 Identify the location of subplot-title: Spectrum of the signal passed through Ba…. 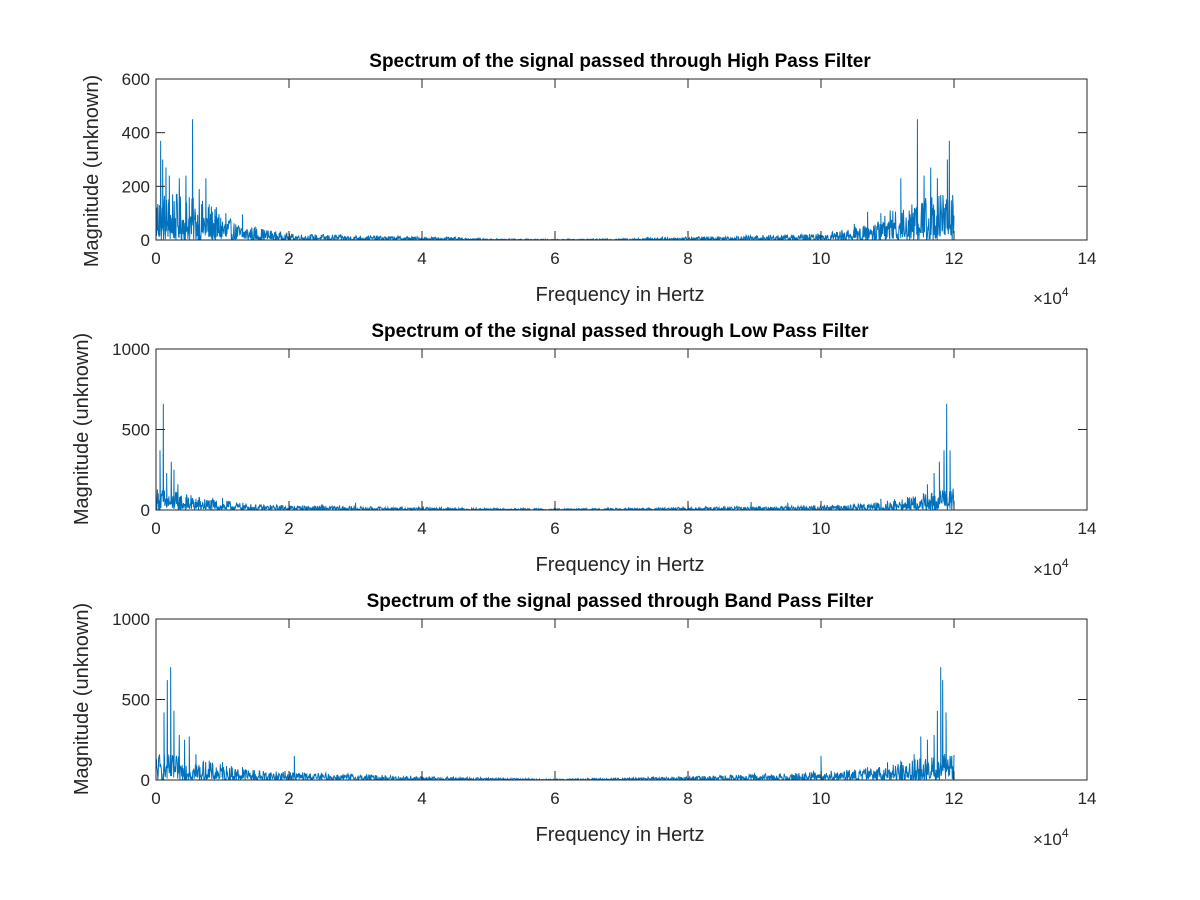
(620, 601).